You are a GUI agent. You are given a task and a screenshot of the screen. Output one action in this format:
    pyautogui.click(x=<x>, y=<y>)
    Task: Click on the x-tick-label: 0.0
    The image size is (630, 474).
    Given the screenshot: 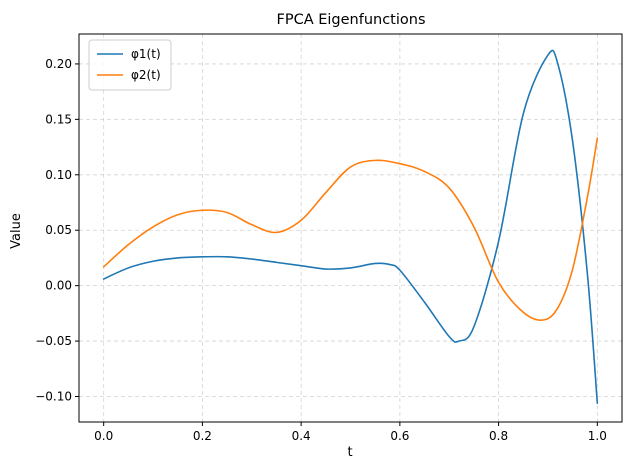 What is the action you would take?
    pyautogui.click(x=103, y=436)
    